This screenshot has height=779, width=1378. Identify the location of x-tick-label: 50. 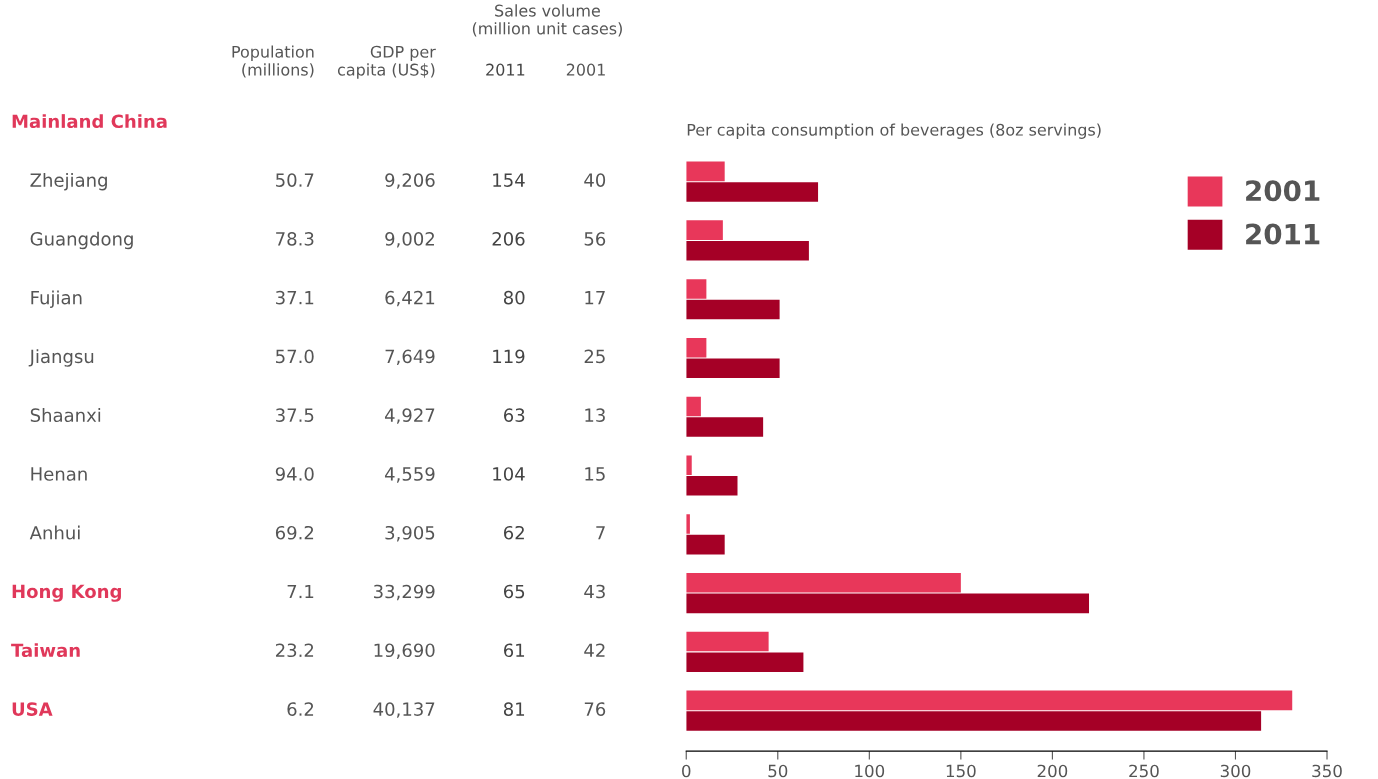
(778, 771).